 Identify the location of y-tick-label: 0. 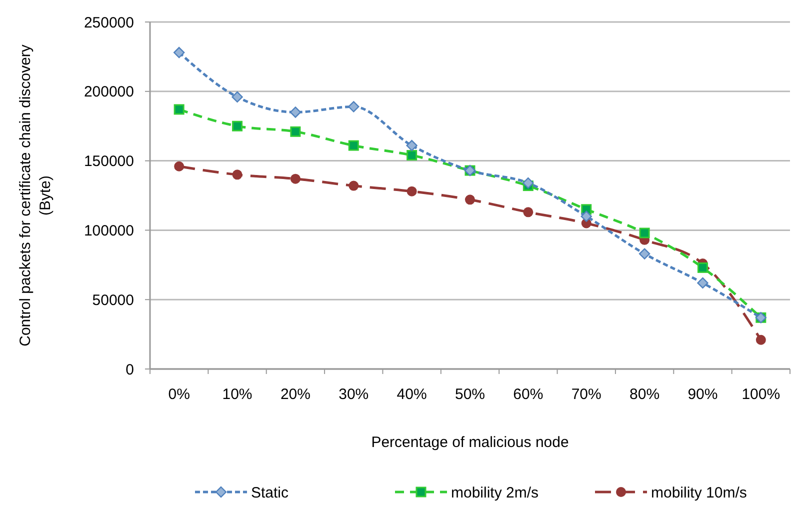
(130, 369).